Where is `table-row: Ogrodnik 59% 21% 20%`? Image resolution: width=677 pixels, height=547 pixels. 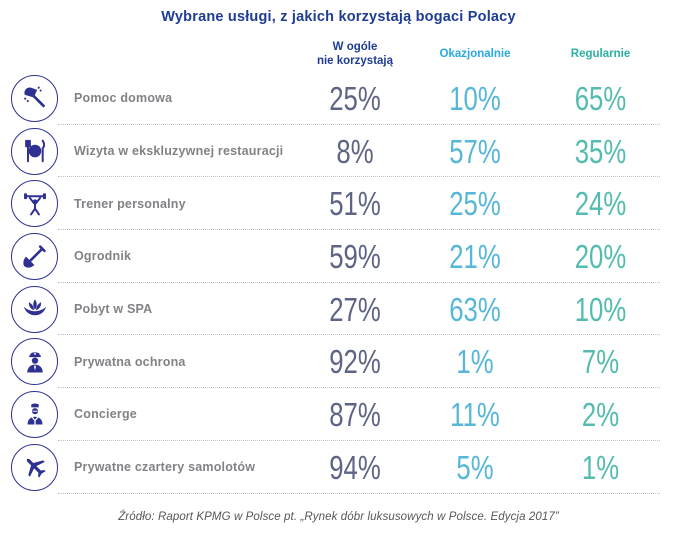
table-row: Ogrodnik 59% 21% 20% is located at coordinates (338, 256).